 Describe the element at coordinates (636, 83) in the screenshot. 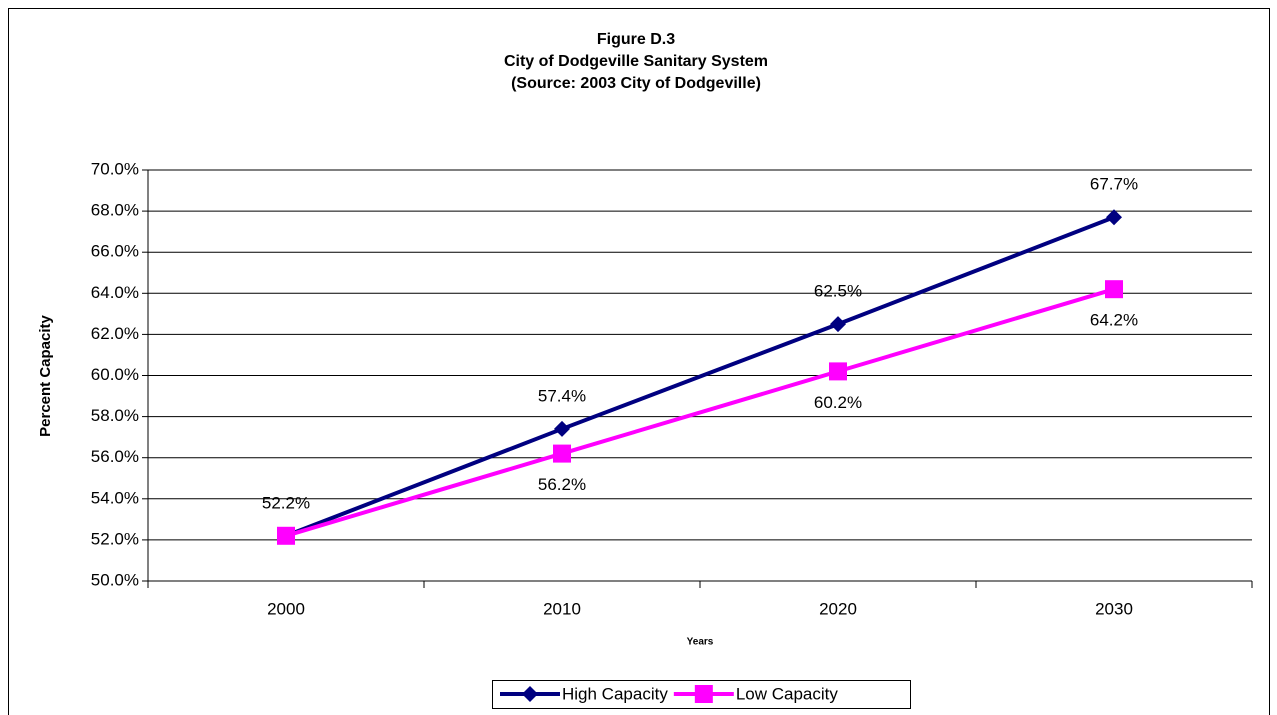

I see `chart-title: (Source: 2003 City of Dodgeville)` at that location.